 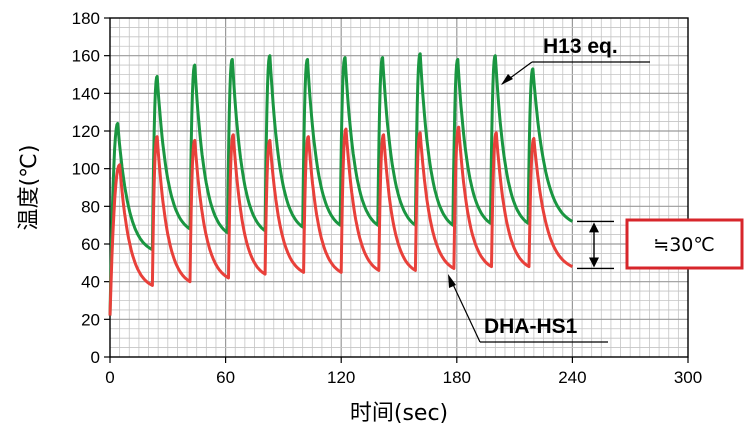 I want to click on y-tick-label: 180, so click(x=86, y=18).